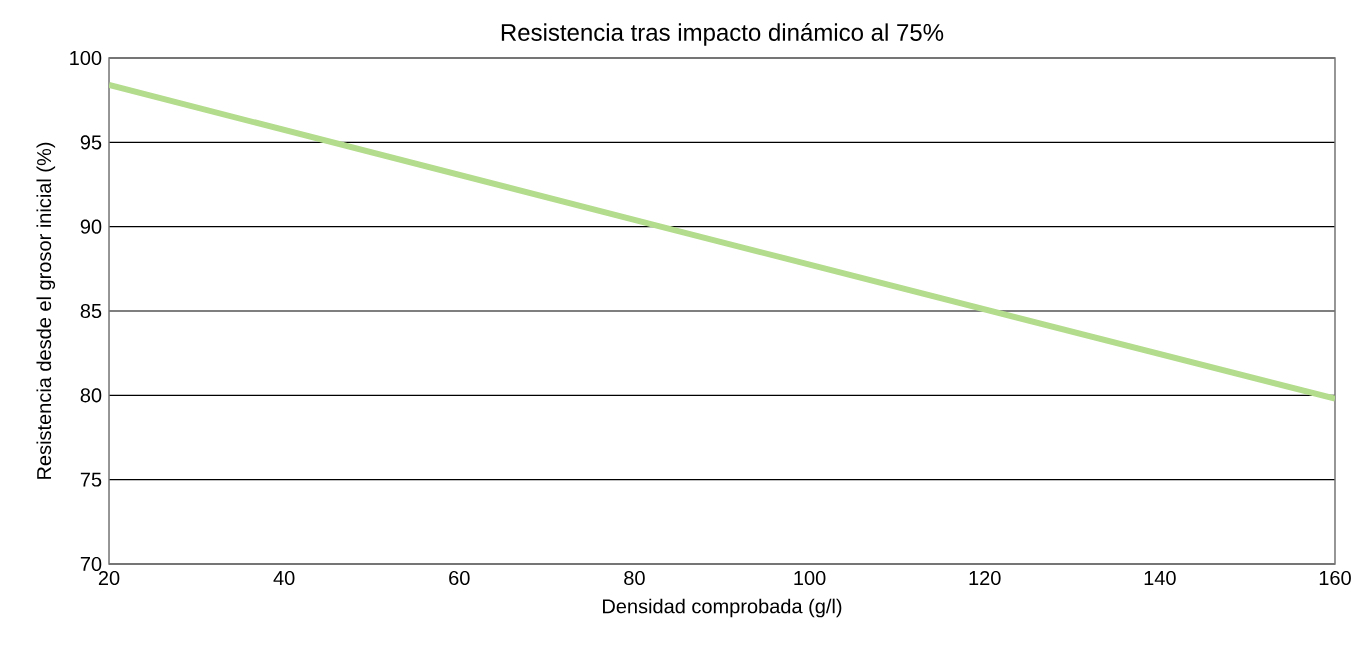 The image size is (1361, 646). What do you see at coordinates (91, 564) in the screenshot?
I see `y-tick-label: 70` at bounding box center [91, 564].